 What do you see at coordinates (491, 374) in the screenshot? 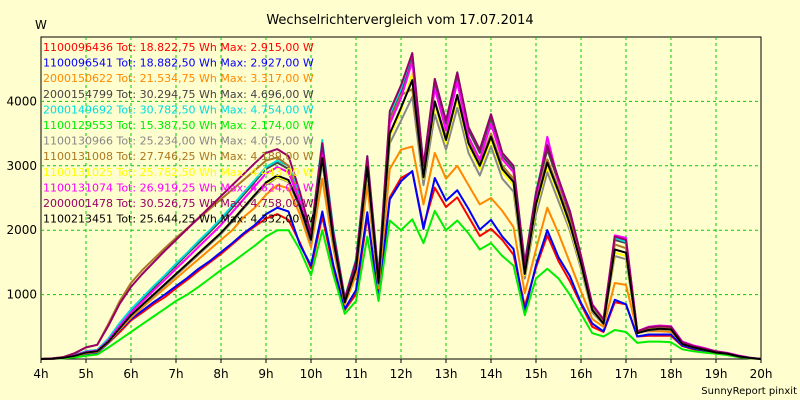
I see `x-tick-label: 14h` at bounding box center [491, 374].